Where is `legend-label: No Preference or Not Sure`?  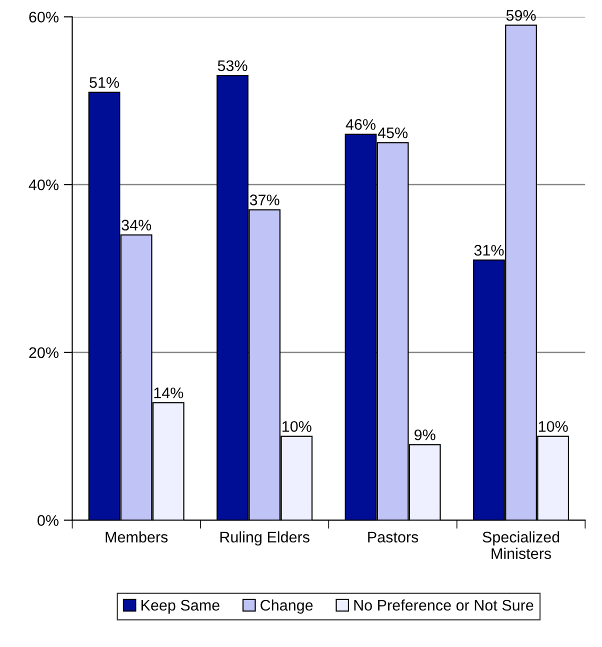 legend-label: No Preference or Not Sure is located at coordinates (444, 605).